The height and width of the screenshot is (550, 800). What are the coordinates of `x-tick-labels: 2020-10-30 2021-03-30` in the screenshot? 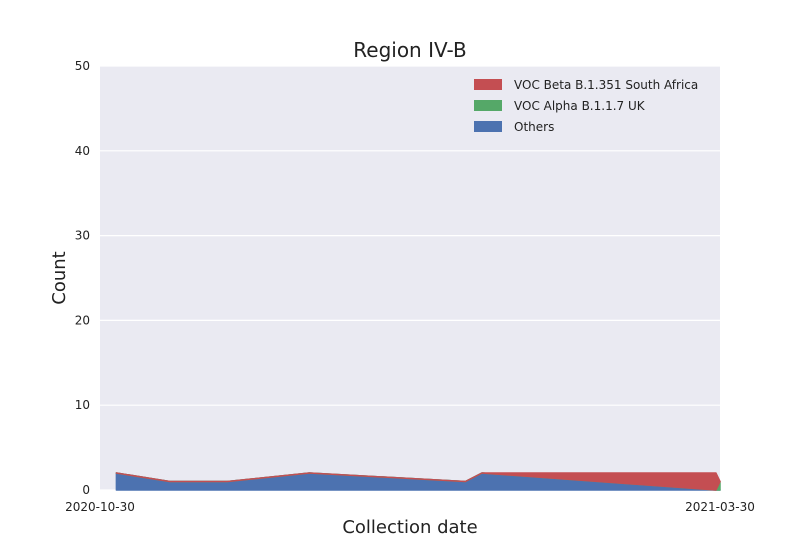 It's located at (410, 507).